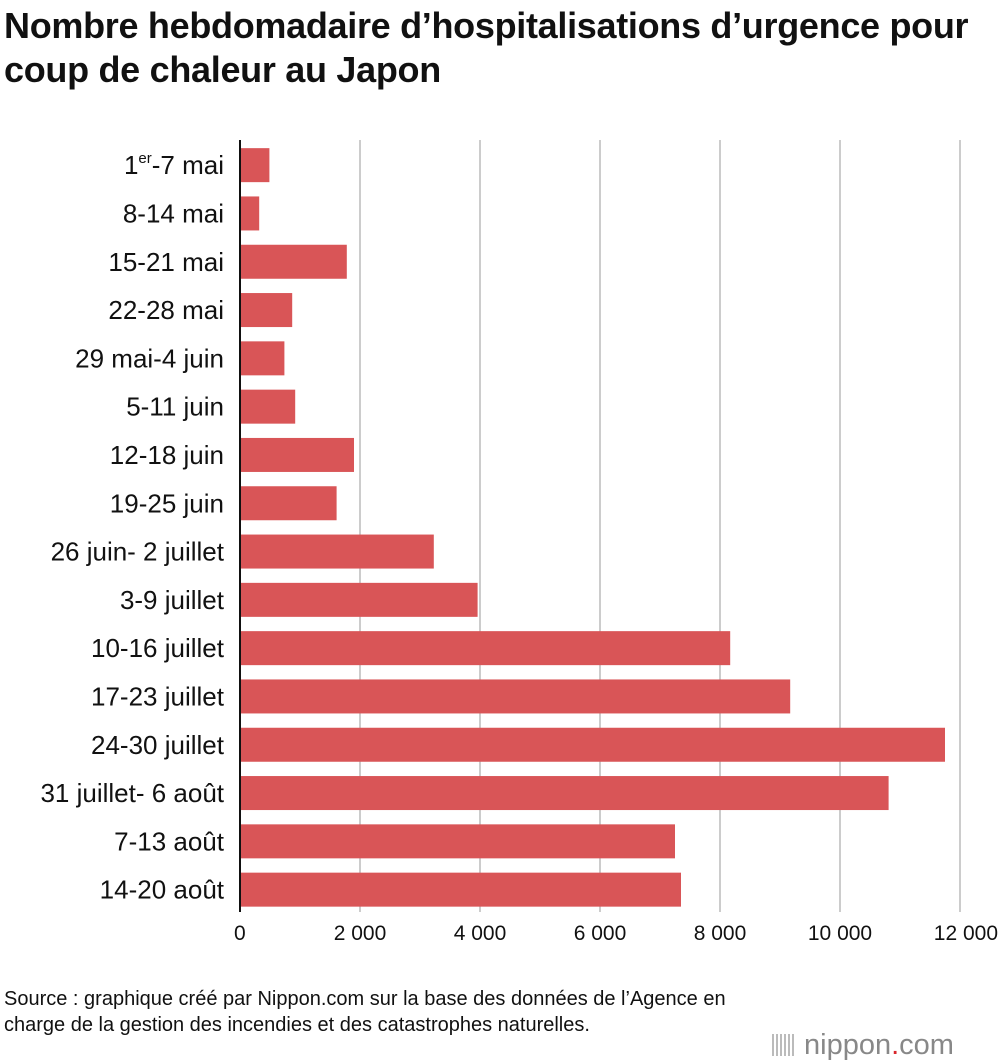 The image size is (1000, 1064). Describe the element at coordinates (169, 841) in the screenshot. I see `category-label: 7-13 août` at that location.